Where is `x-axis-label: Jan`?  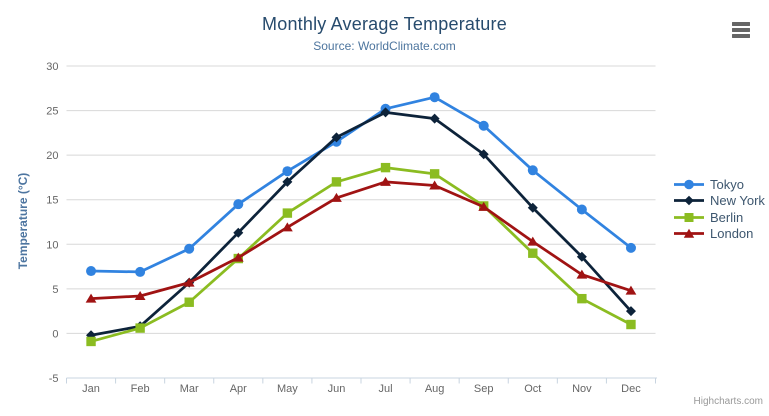 x-axis-label: Jan is located at coordinates (91, 389).